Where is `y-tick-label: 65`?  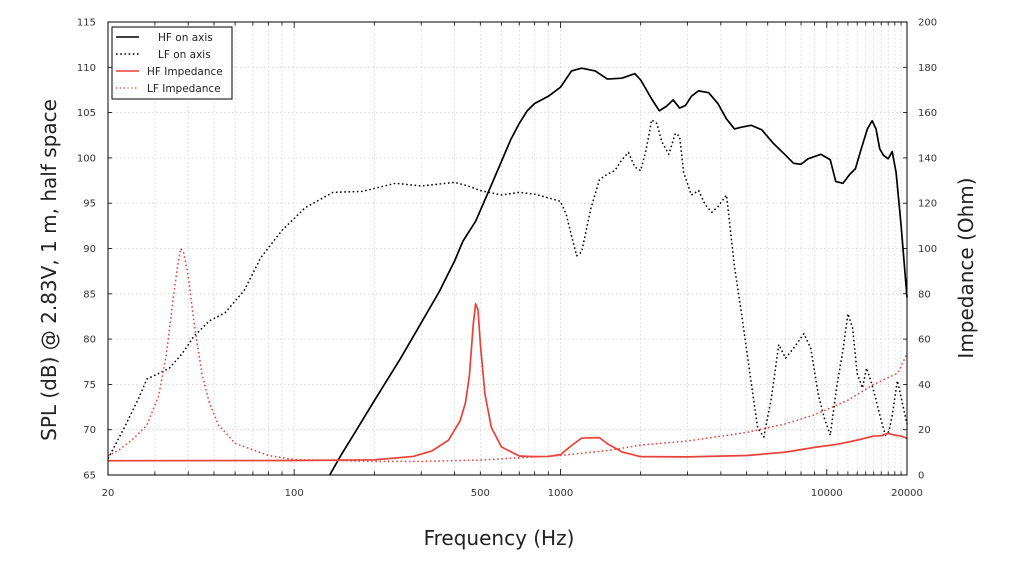 y-tick-label: 65 is located at coordinates (89, 476).